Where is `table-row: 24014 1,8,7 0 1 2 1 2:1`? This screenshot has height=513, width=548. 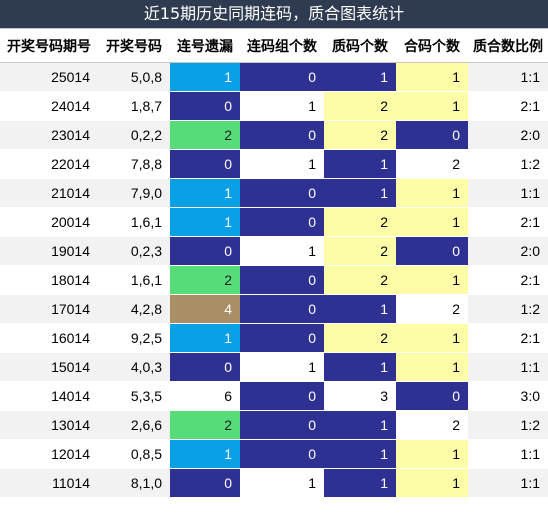
table-row: 24014 1,8,7 0 1 2 1 2:1 is located at coordinates (274, 106).